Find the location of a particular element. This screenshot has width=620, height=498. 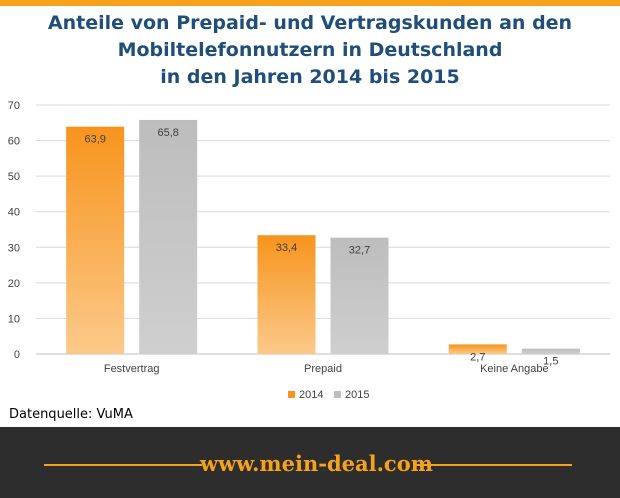

title-line-3: in den Jahren 2014 bis 2015 is located at coordinates (310, 77).